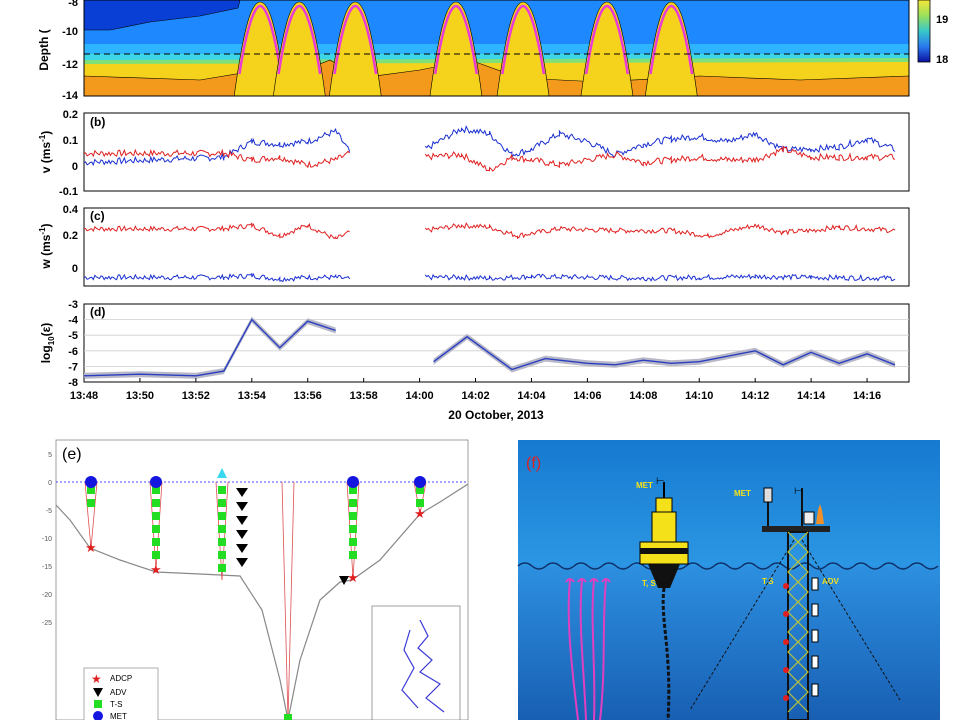  What do you see at coordinates (666, 653) in the screenshot?
I see `mooring-chain` at bounding box center [666, 653].